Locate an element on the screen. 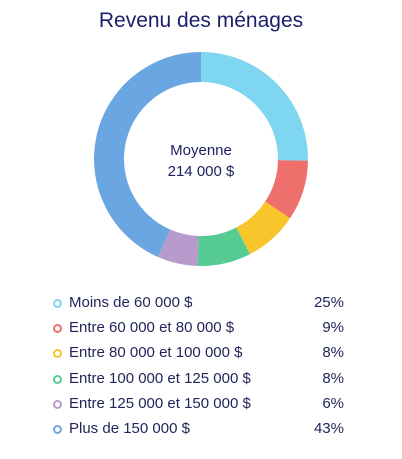 The image size is (402, 459). center-title: Moyenne is located at coordinates (201, 150).